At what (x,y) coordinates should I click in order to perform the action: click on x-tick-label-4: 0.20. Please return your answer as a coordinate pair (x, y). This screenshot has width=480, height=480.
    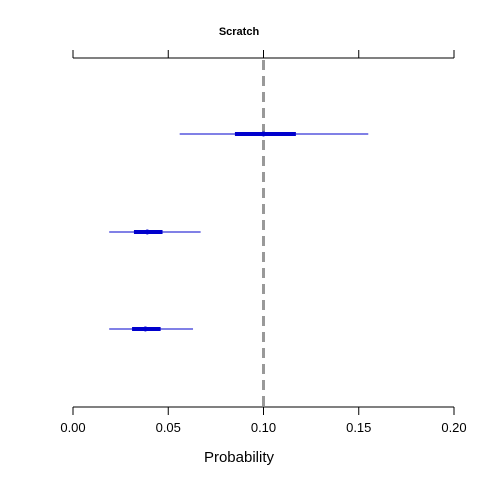
    Looking at the image, I should click on (453, 427).